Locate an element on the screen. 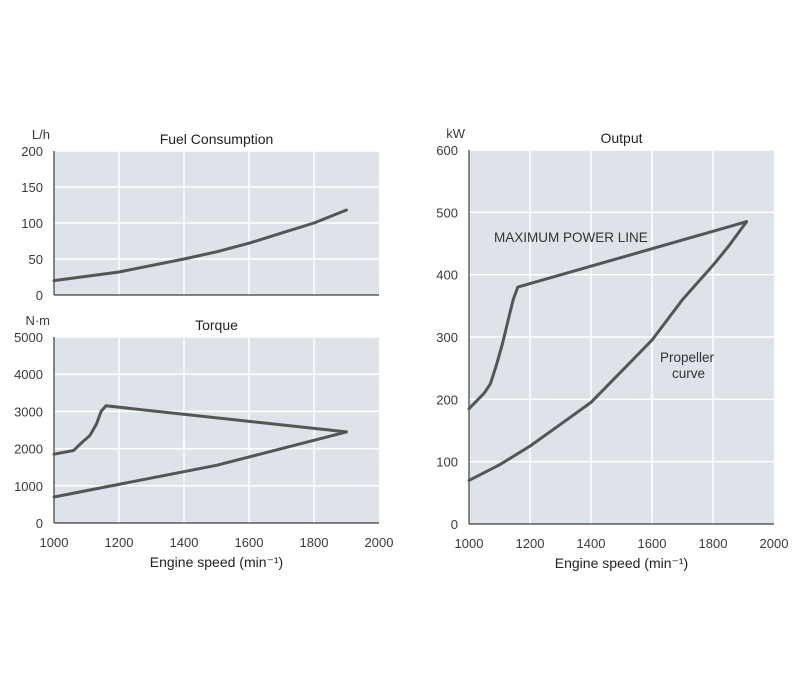  output-xtick-label: 1200 is located at coordinates (530, 543).